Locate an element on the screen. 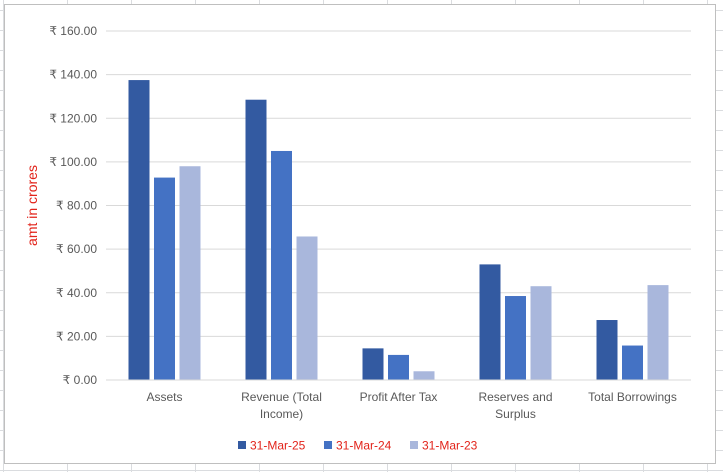 The image size is (723, 472). legend: 31-Mar-25 31-Mar-24 31-Mar-23 is located at coordinates (358, 446).